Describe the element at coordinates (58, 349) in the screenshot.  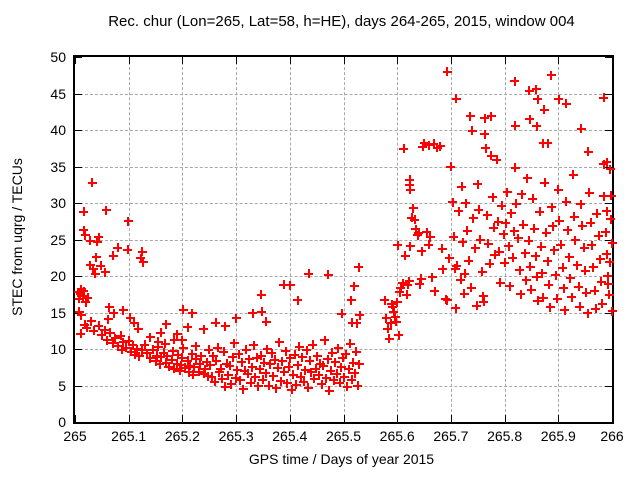
I see `y-tick-label: 10` at that location.